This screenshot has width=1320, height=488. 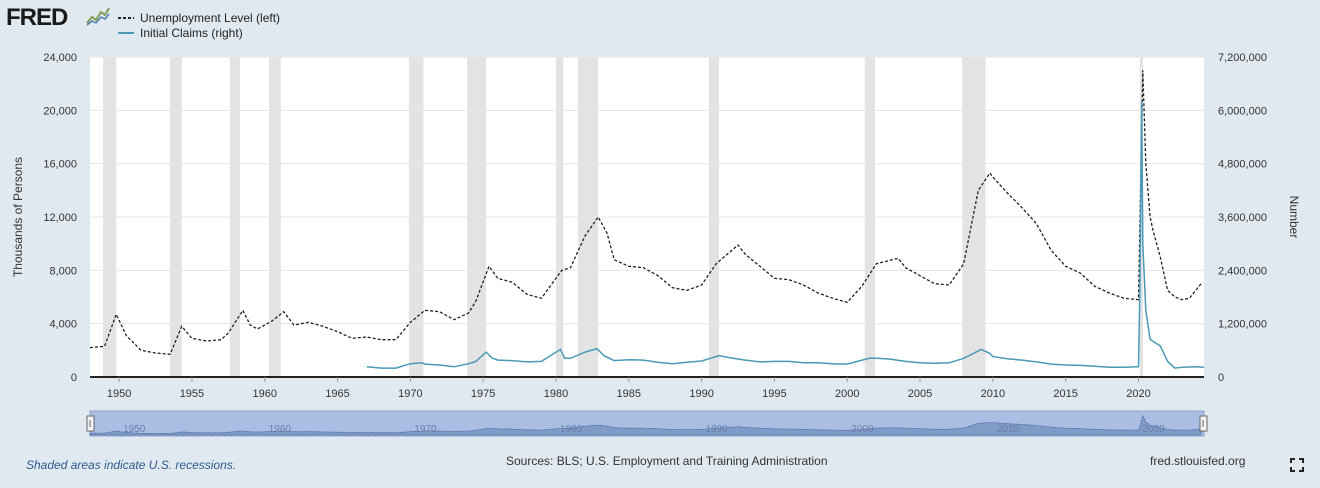 What do you see at coordinates (126, 33) in the screenshot?
I see `solid-line-swatch-icon` at bounding box center [126, 33].